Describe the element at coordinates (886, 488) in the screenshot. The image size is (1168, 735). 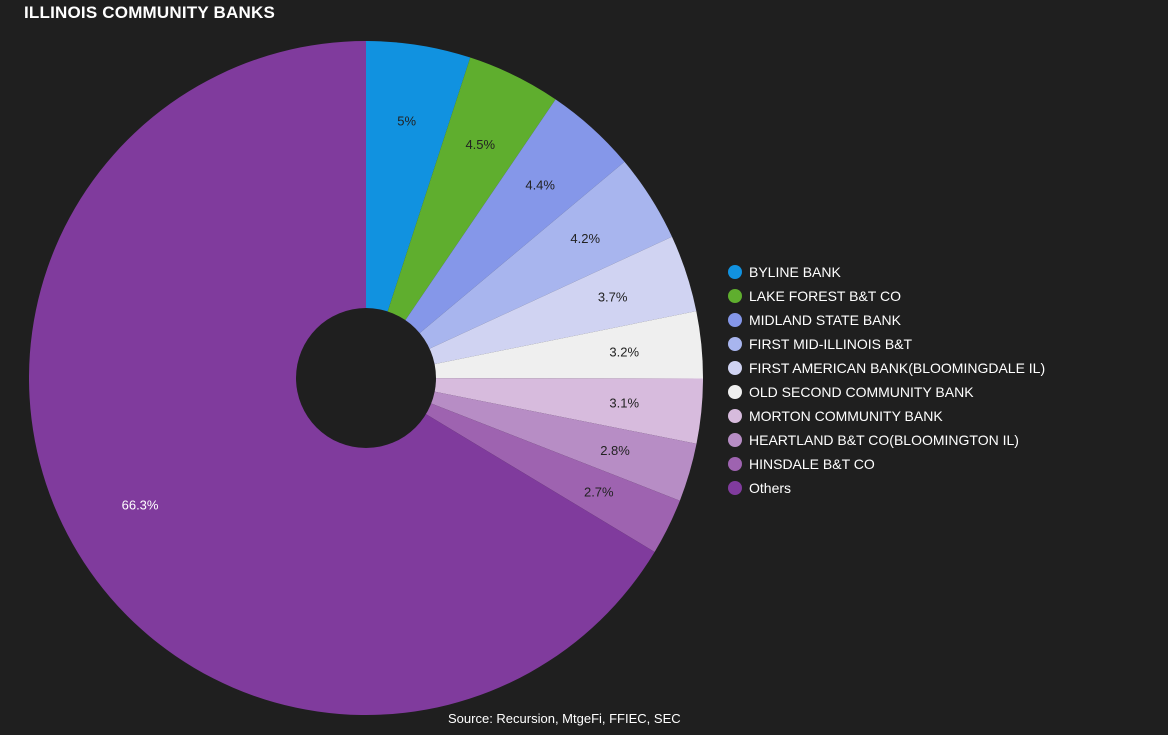
I see `legend-item-others: Others` at that location.